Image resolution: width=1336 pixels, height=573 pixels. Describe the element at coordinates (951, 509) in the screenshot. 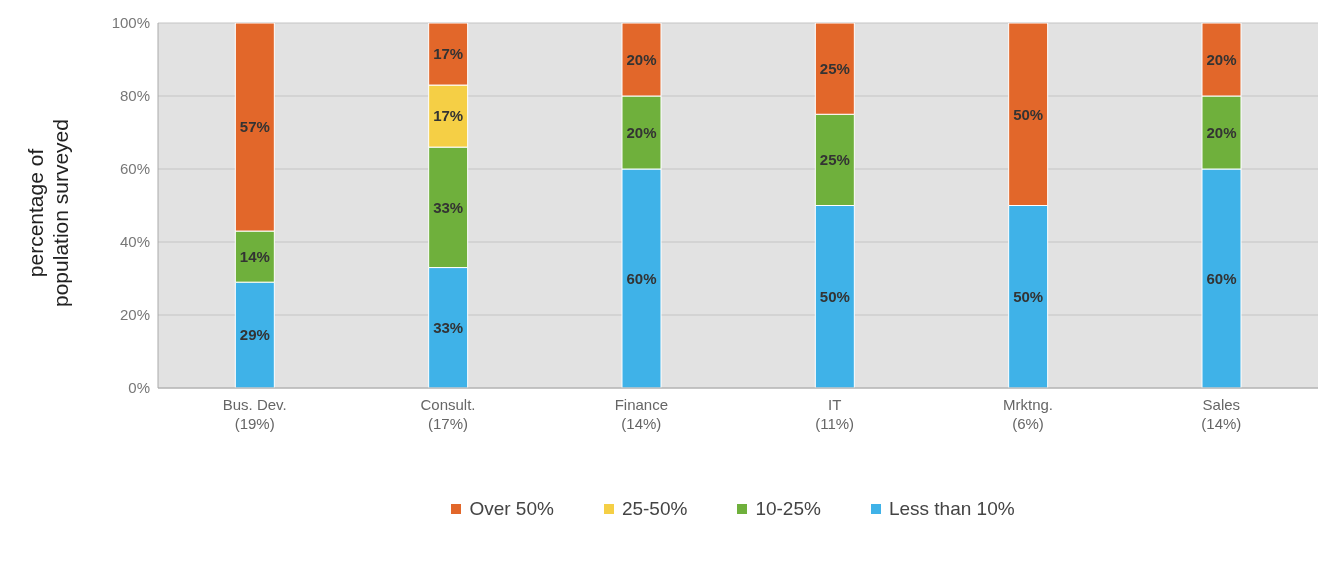

I see `legend-label: Less than 10%` at that location.